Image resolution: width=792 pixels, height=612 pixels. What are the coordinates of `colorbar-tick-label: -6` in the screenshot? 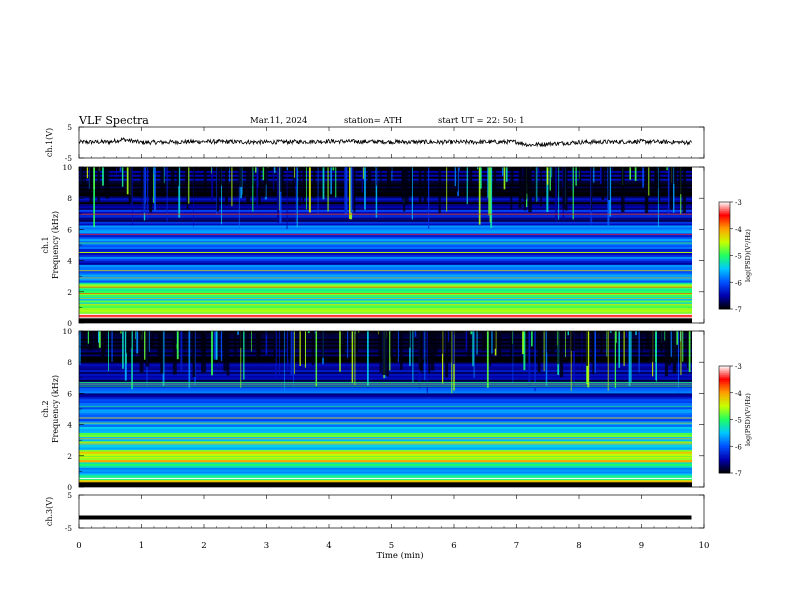 It's located at (738, 447).